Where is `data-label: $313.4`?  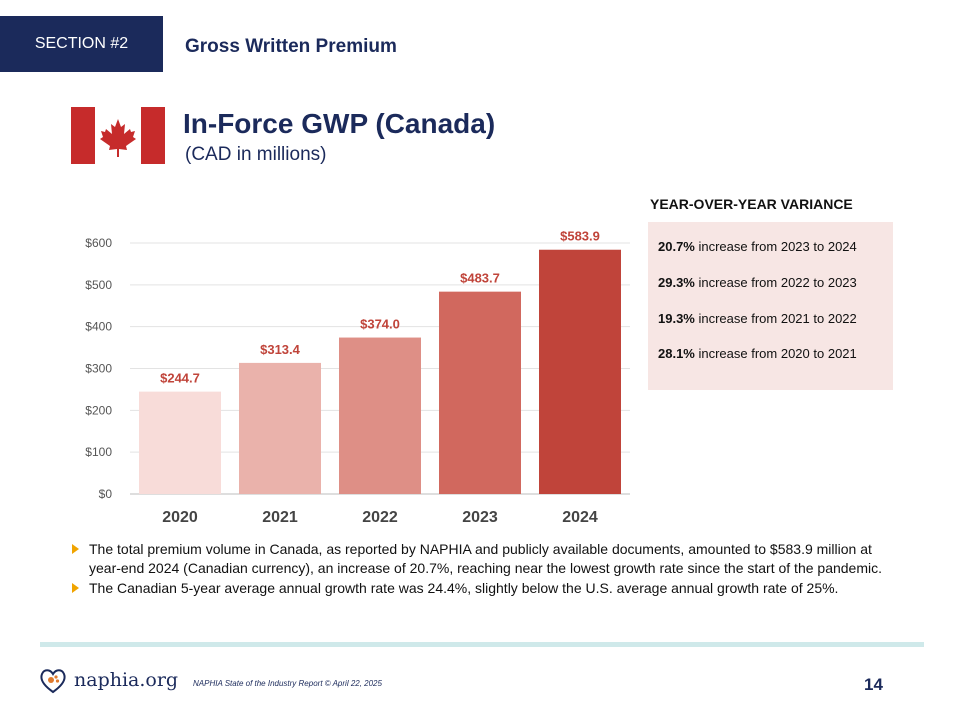 data-label: $313.4 is located at coordinates (280, 349).